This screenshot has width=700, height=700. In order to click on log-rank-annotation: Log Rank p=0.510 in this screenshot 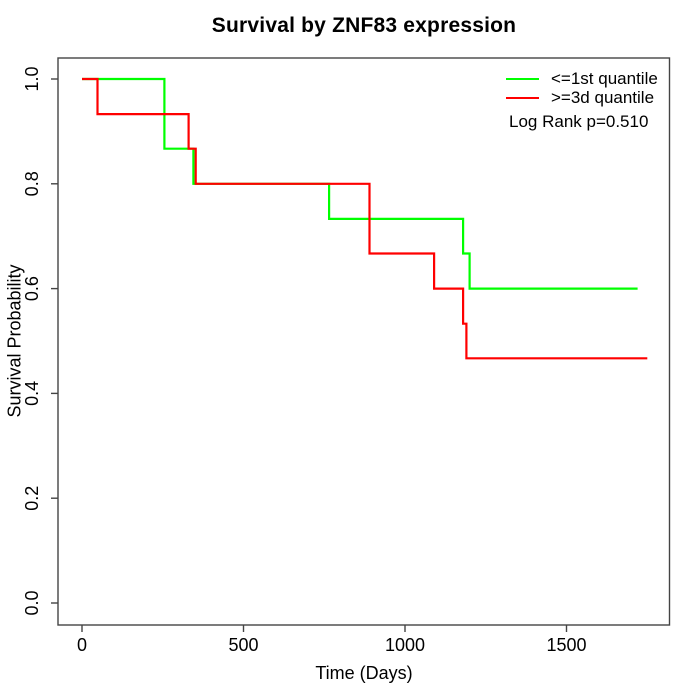, I will do `click(579, 121)`.